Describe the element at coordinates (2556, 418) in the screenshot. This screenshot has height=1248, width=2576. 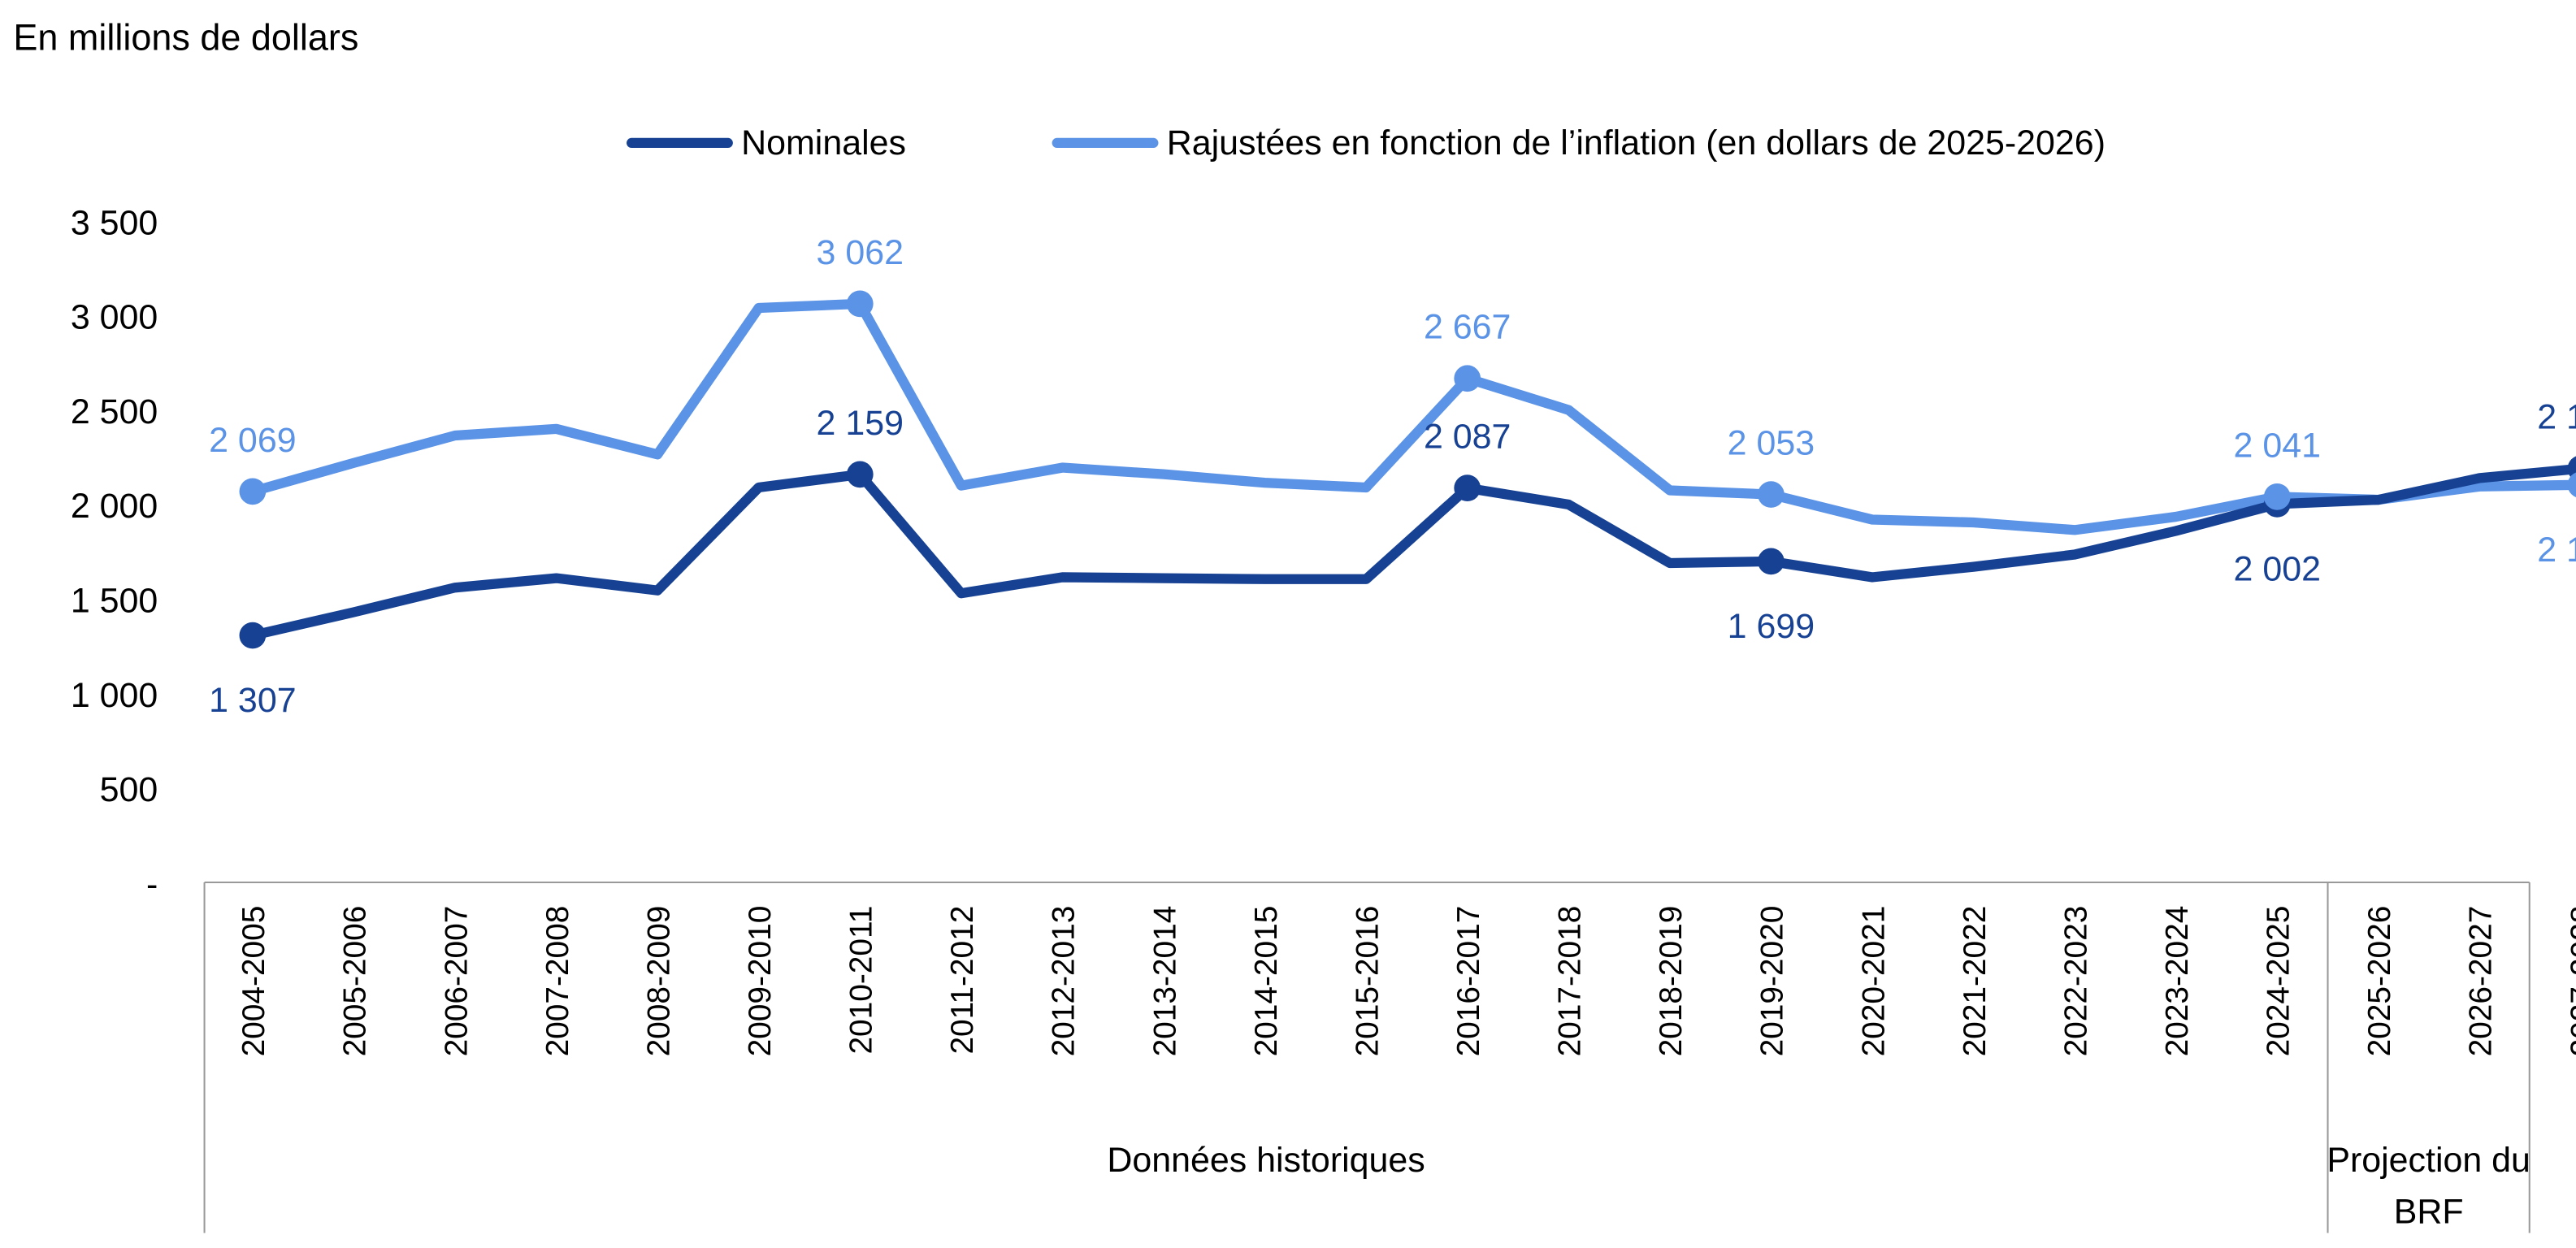
I see `data-label: 2 190` at that location.